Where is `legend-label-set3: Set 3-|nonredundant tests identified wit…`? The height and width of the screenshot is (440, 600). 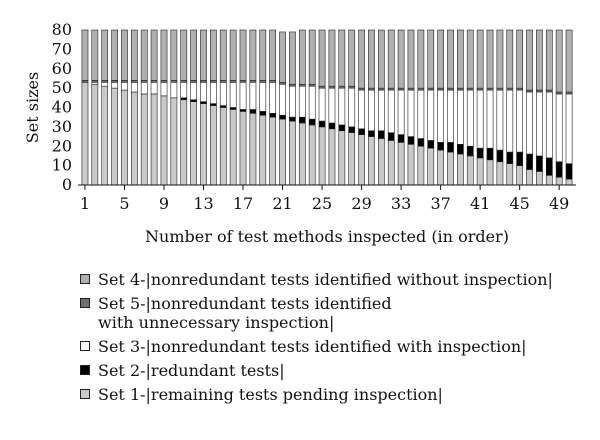
legend-label-set3: Set 3-|nonredundant tests identified wit… is located at coordinates (312, 346).